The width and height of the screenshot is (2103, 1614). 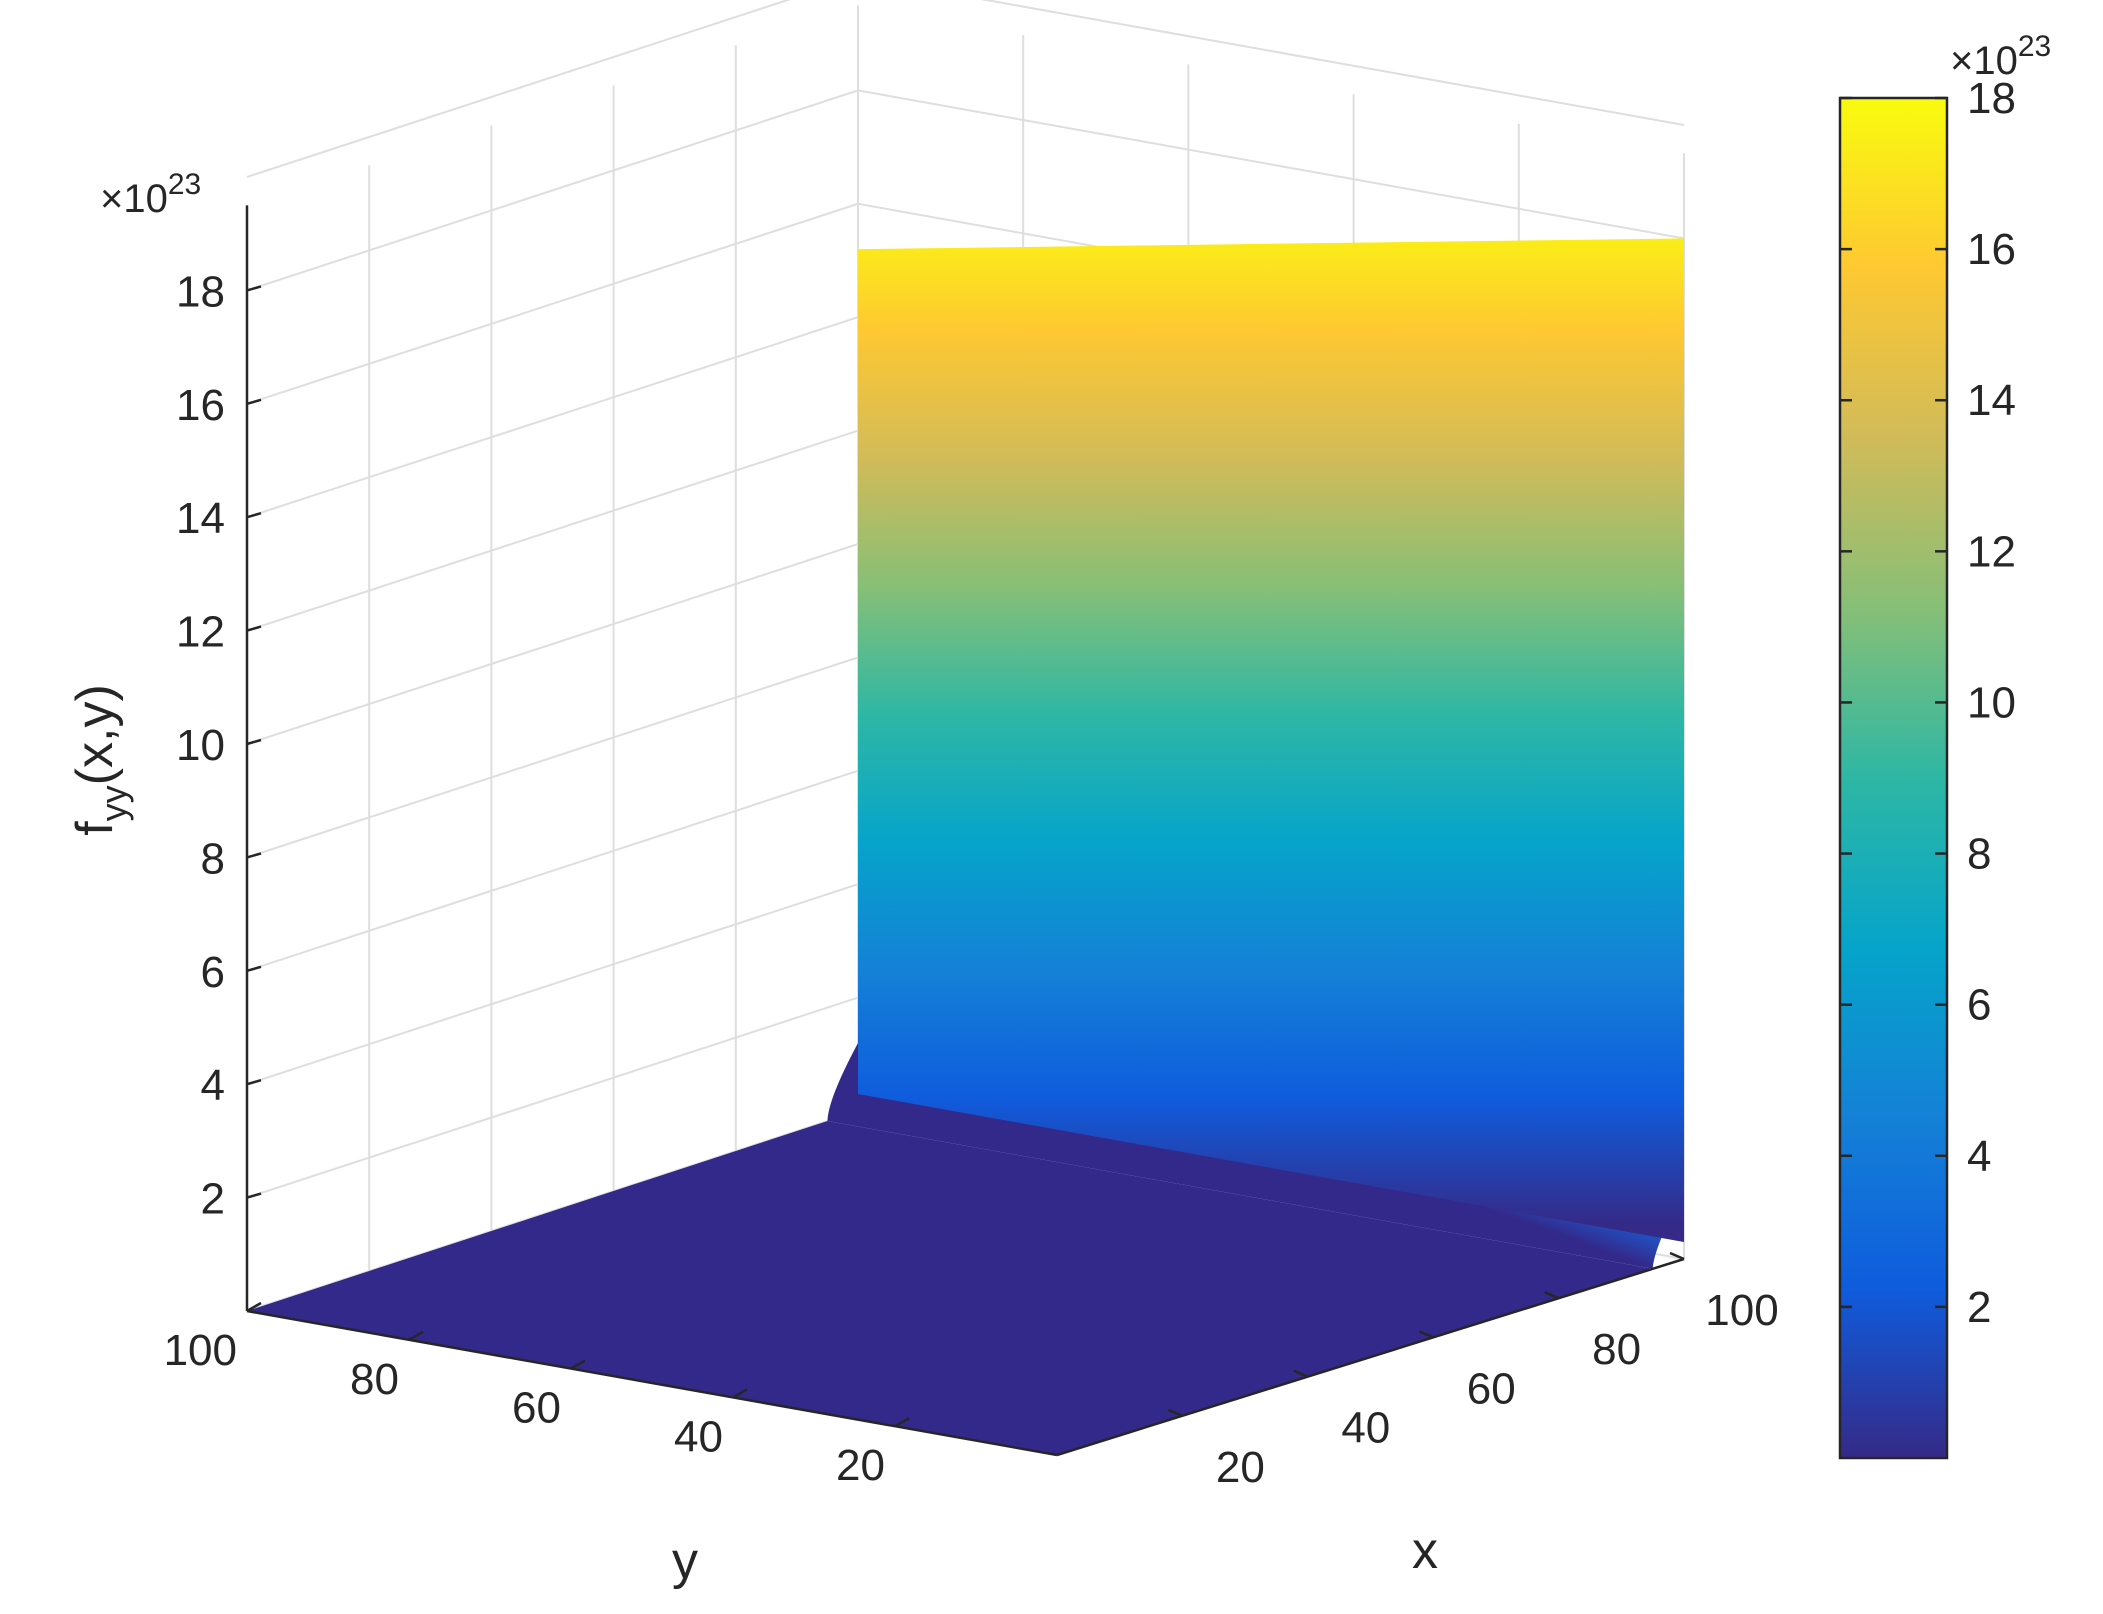 I want to click on z-tick-label: 10, so click(x=200, y=745).